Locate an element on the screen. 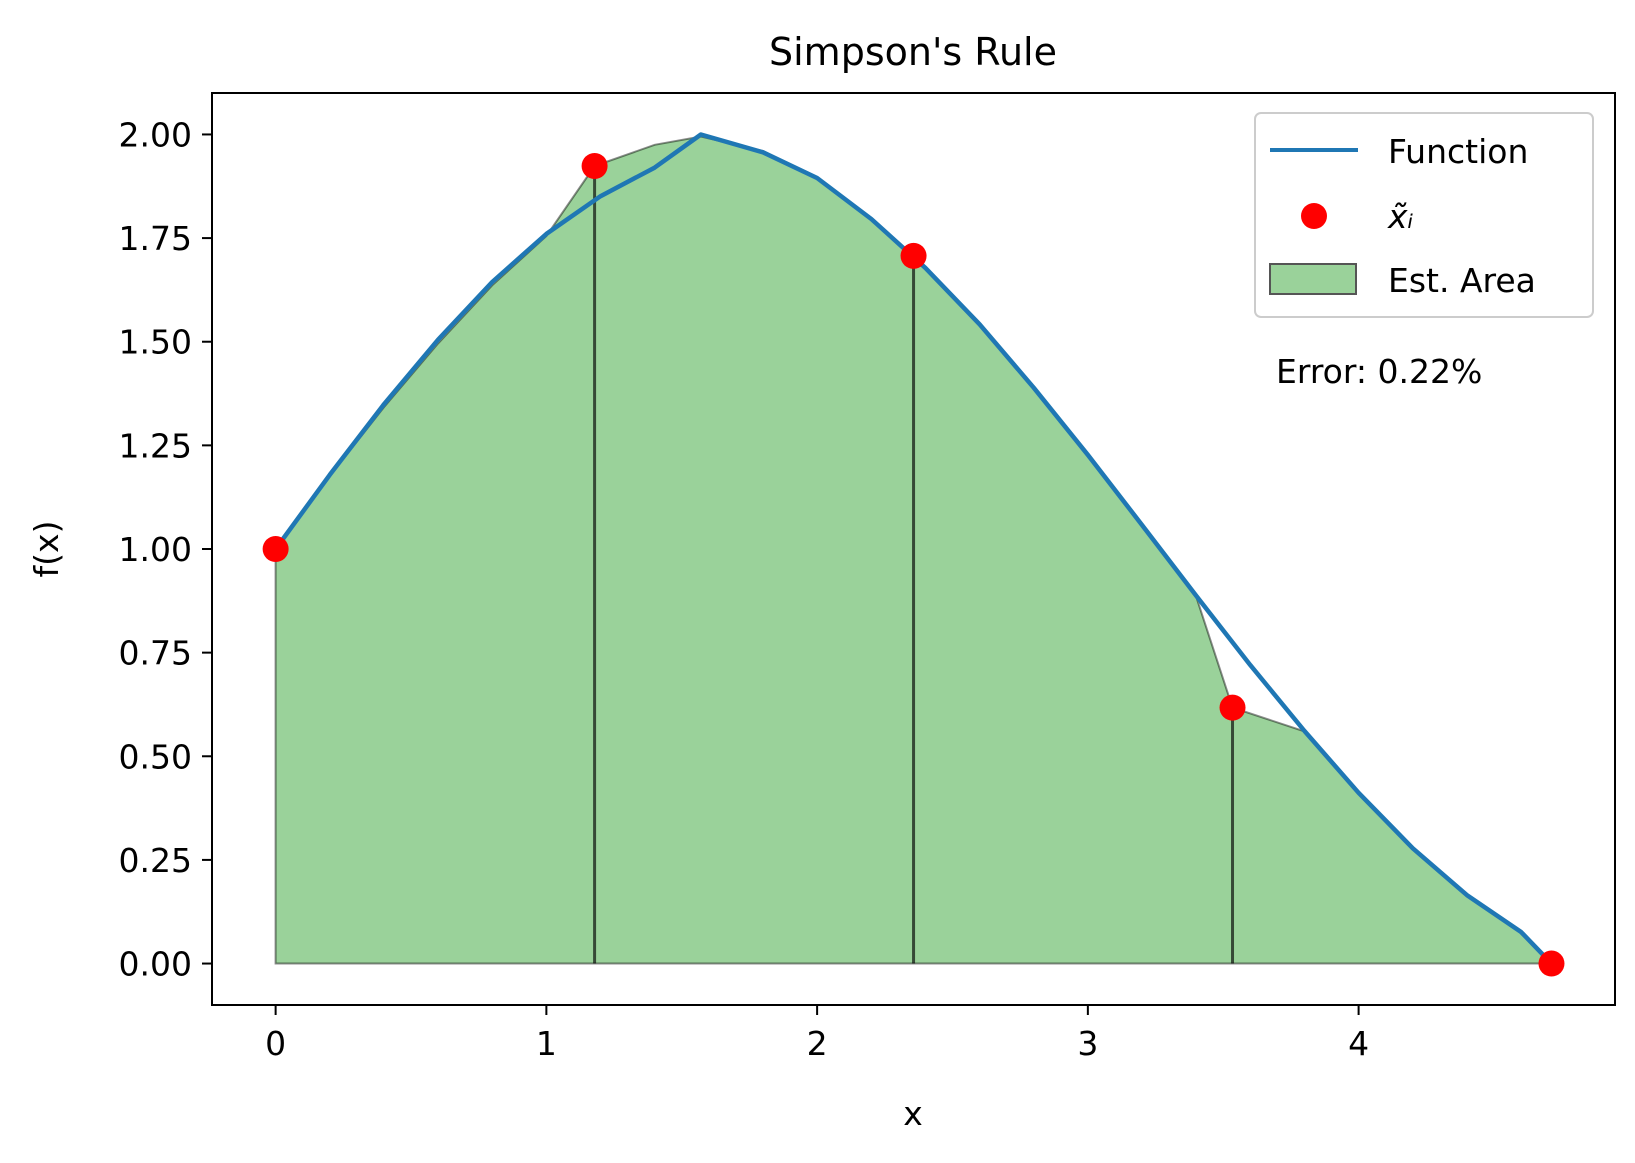 The height and width of the screenshot is (1163, 1635). x-tick-label: 2 is located at coordinates (817, 1043).